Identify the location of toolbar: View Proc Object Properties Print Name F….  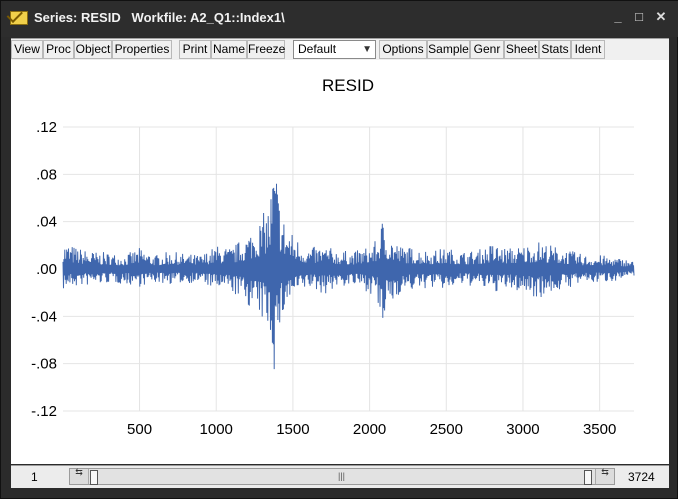
(340, 49).